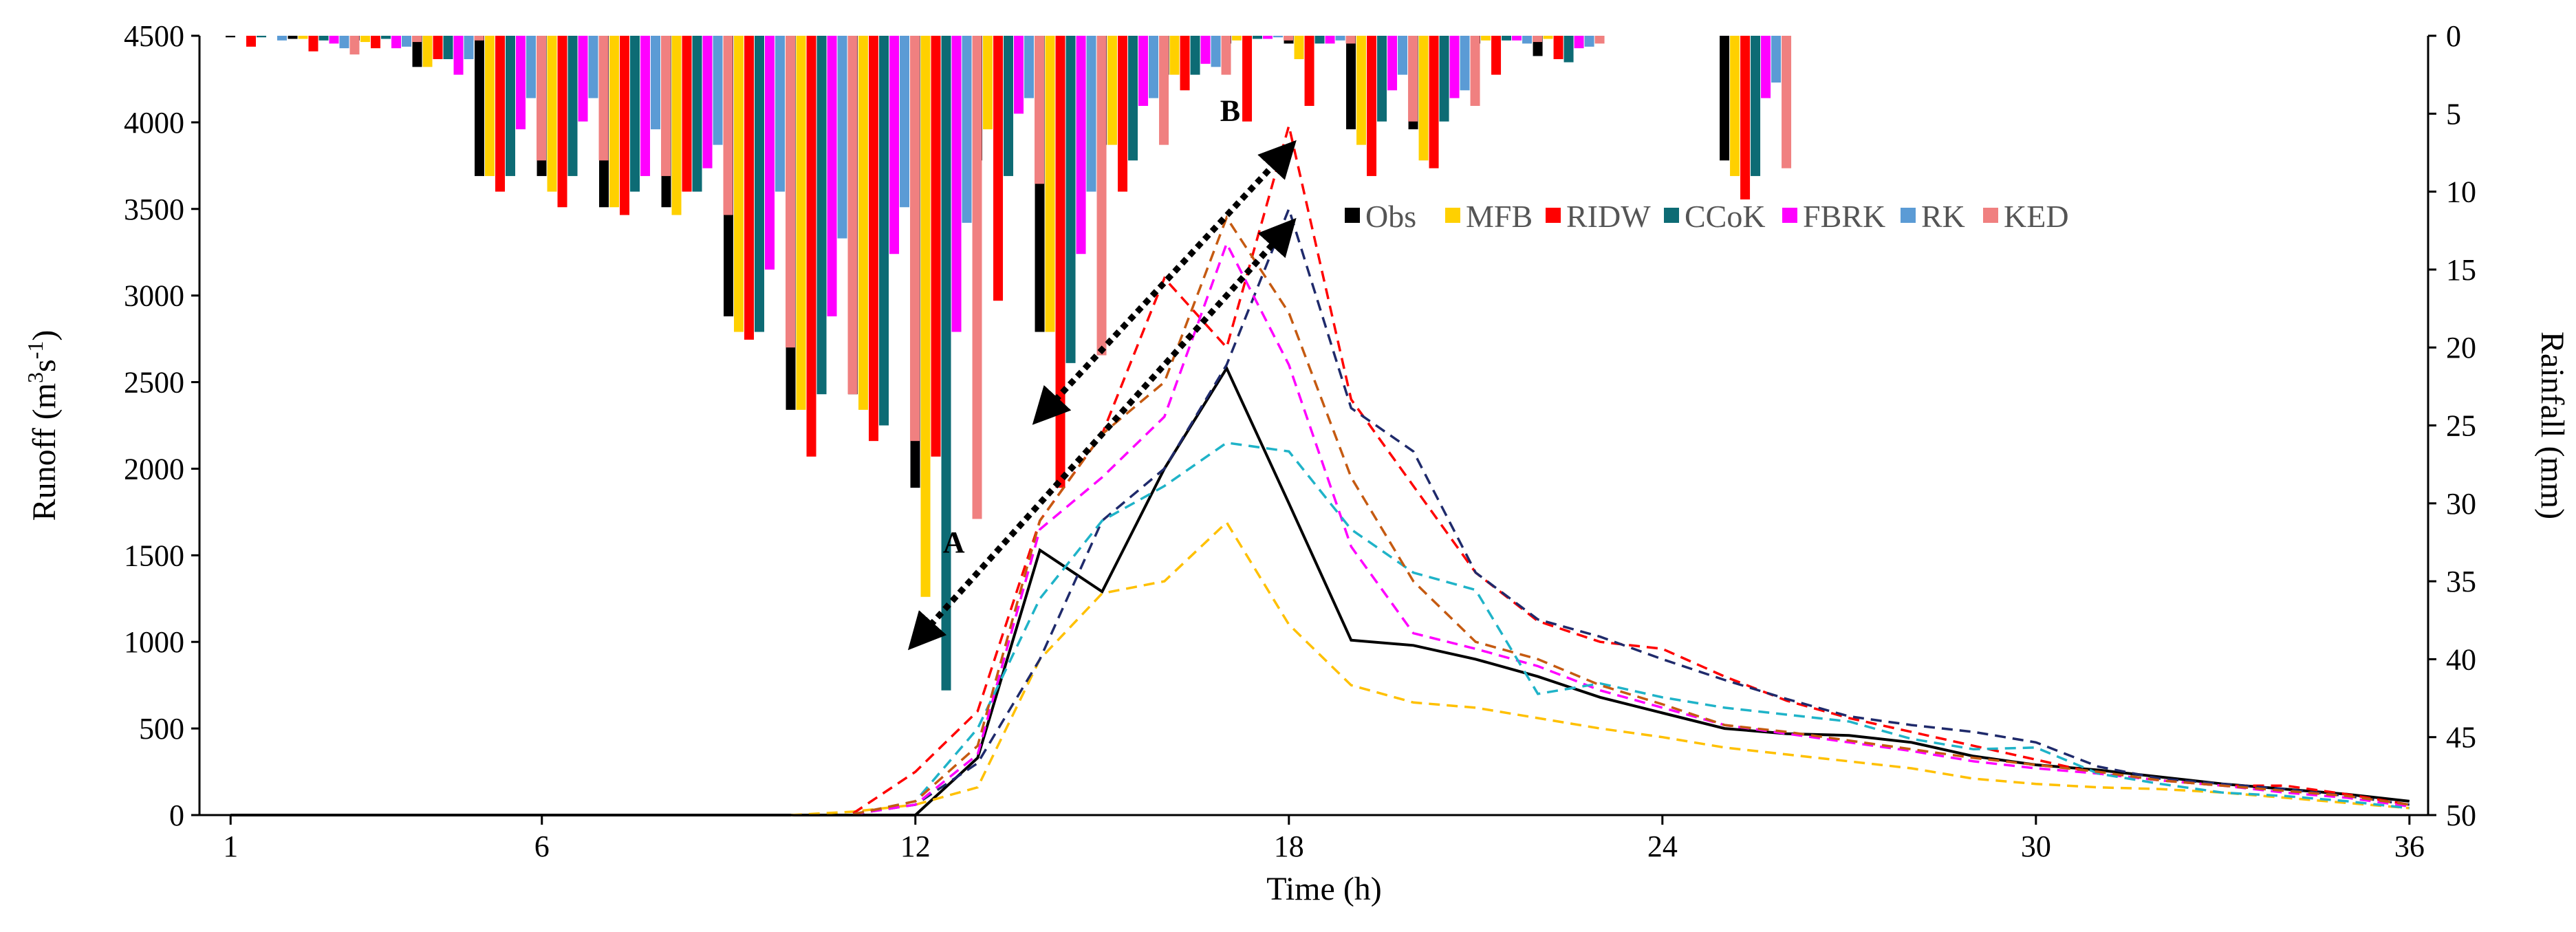 The image size is (2576, 932). I want to click on legend-swatch-mfb, so click(1452, 215).